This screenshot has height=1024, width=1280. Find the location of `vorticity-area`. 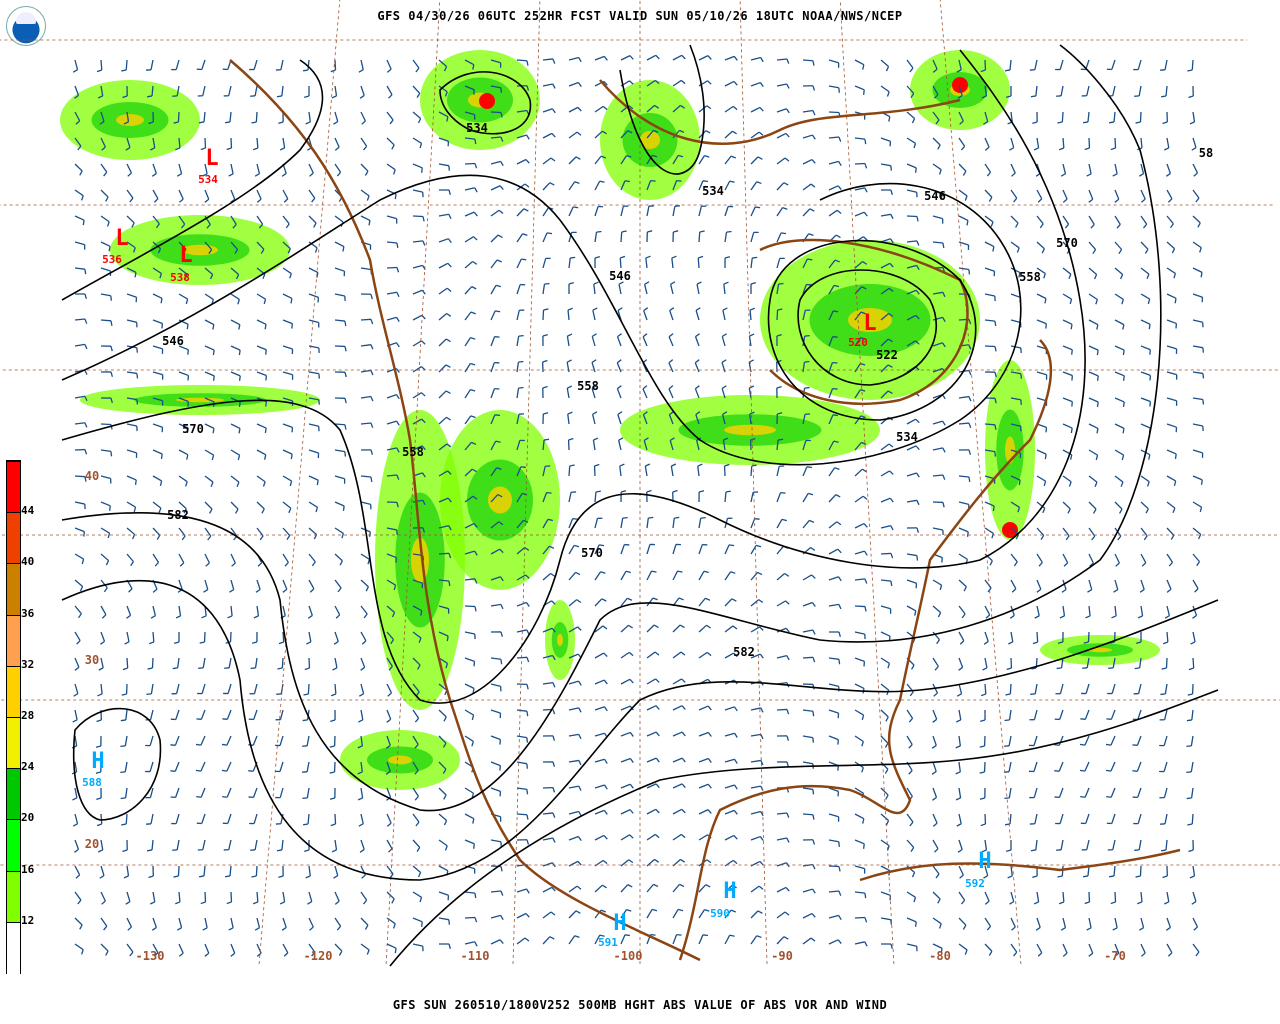

vorticity-area is located at coordinates (750, 430).